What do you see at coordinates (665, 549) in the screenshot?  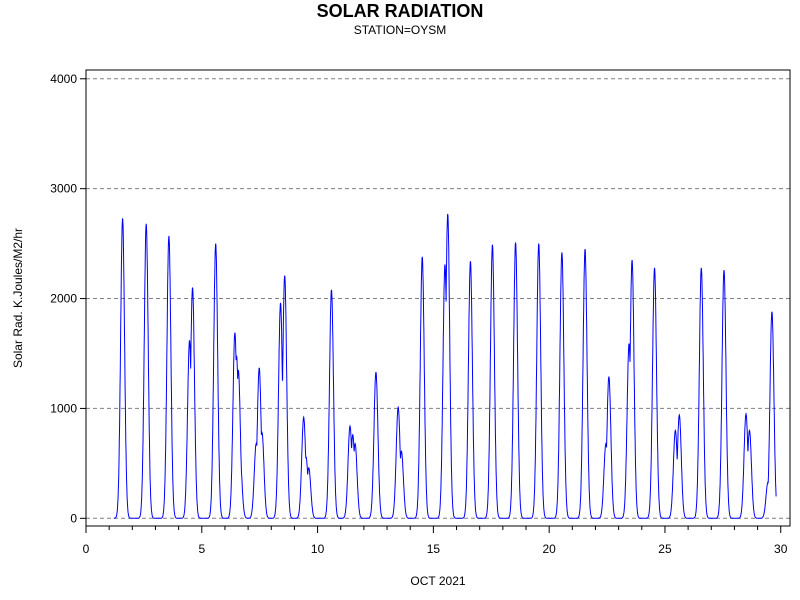 I see `x-tick-label-25: 25` at bounding box center [665, 549].